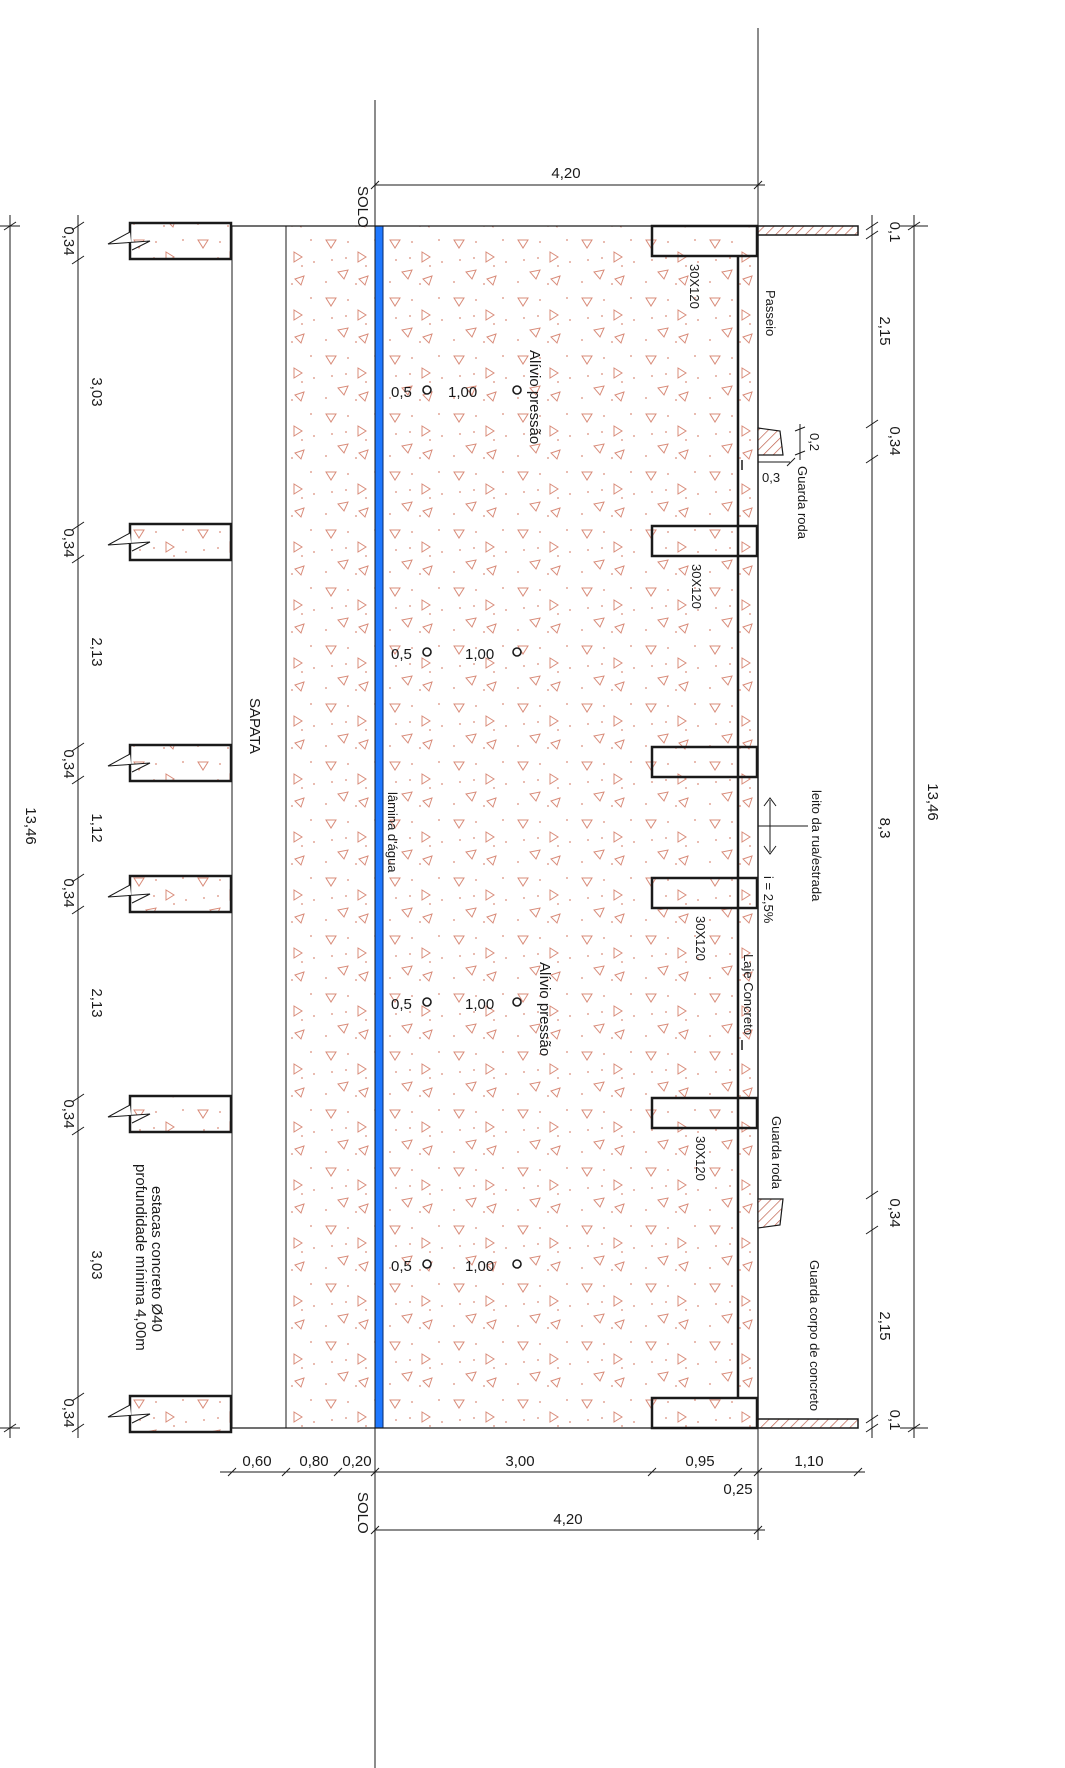 Image resolution: width=1065 pixels, height=1768 pixels. What do you see at coordinates (542, 1472) in the screenshot?
I see `dim-bottom-row` at bounding box center [542, 1472].